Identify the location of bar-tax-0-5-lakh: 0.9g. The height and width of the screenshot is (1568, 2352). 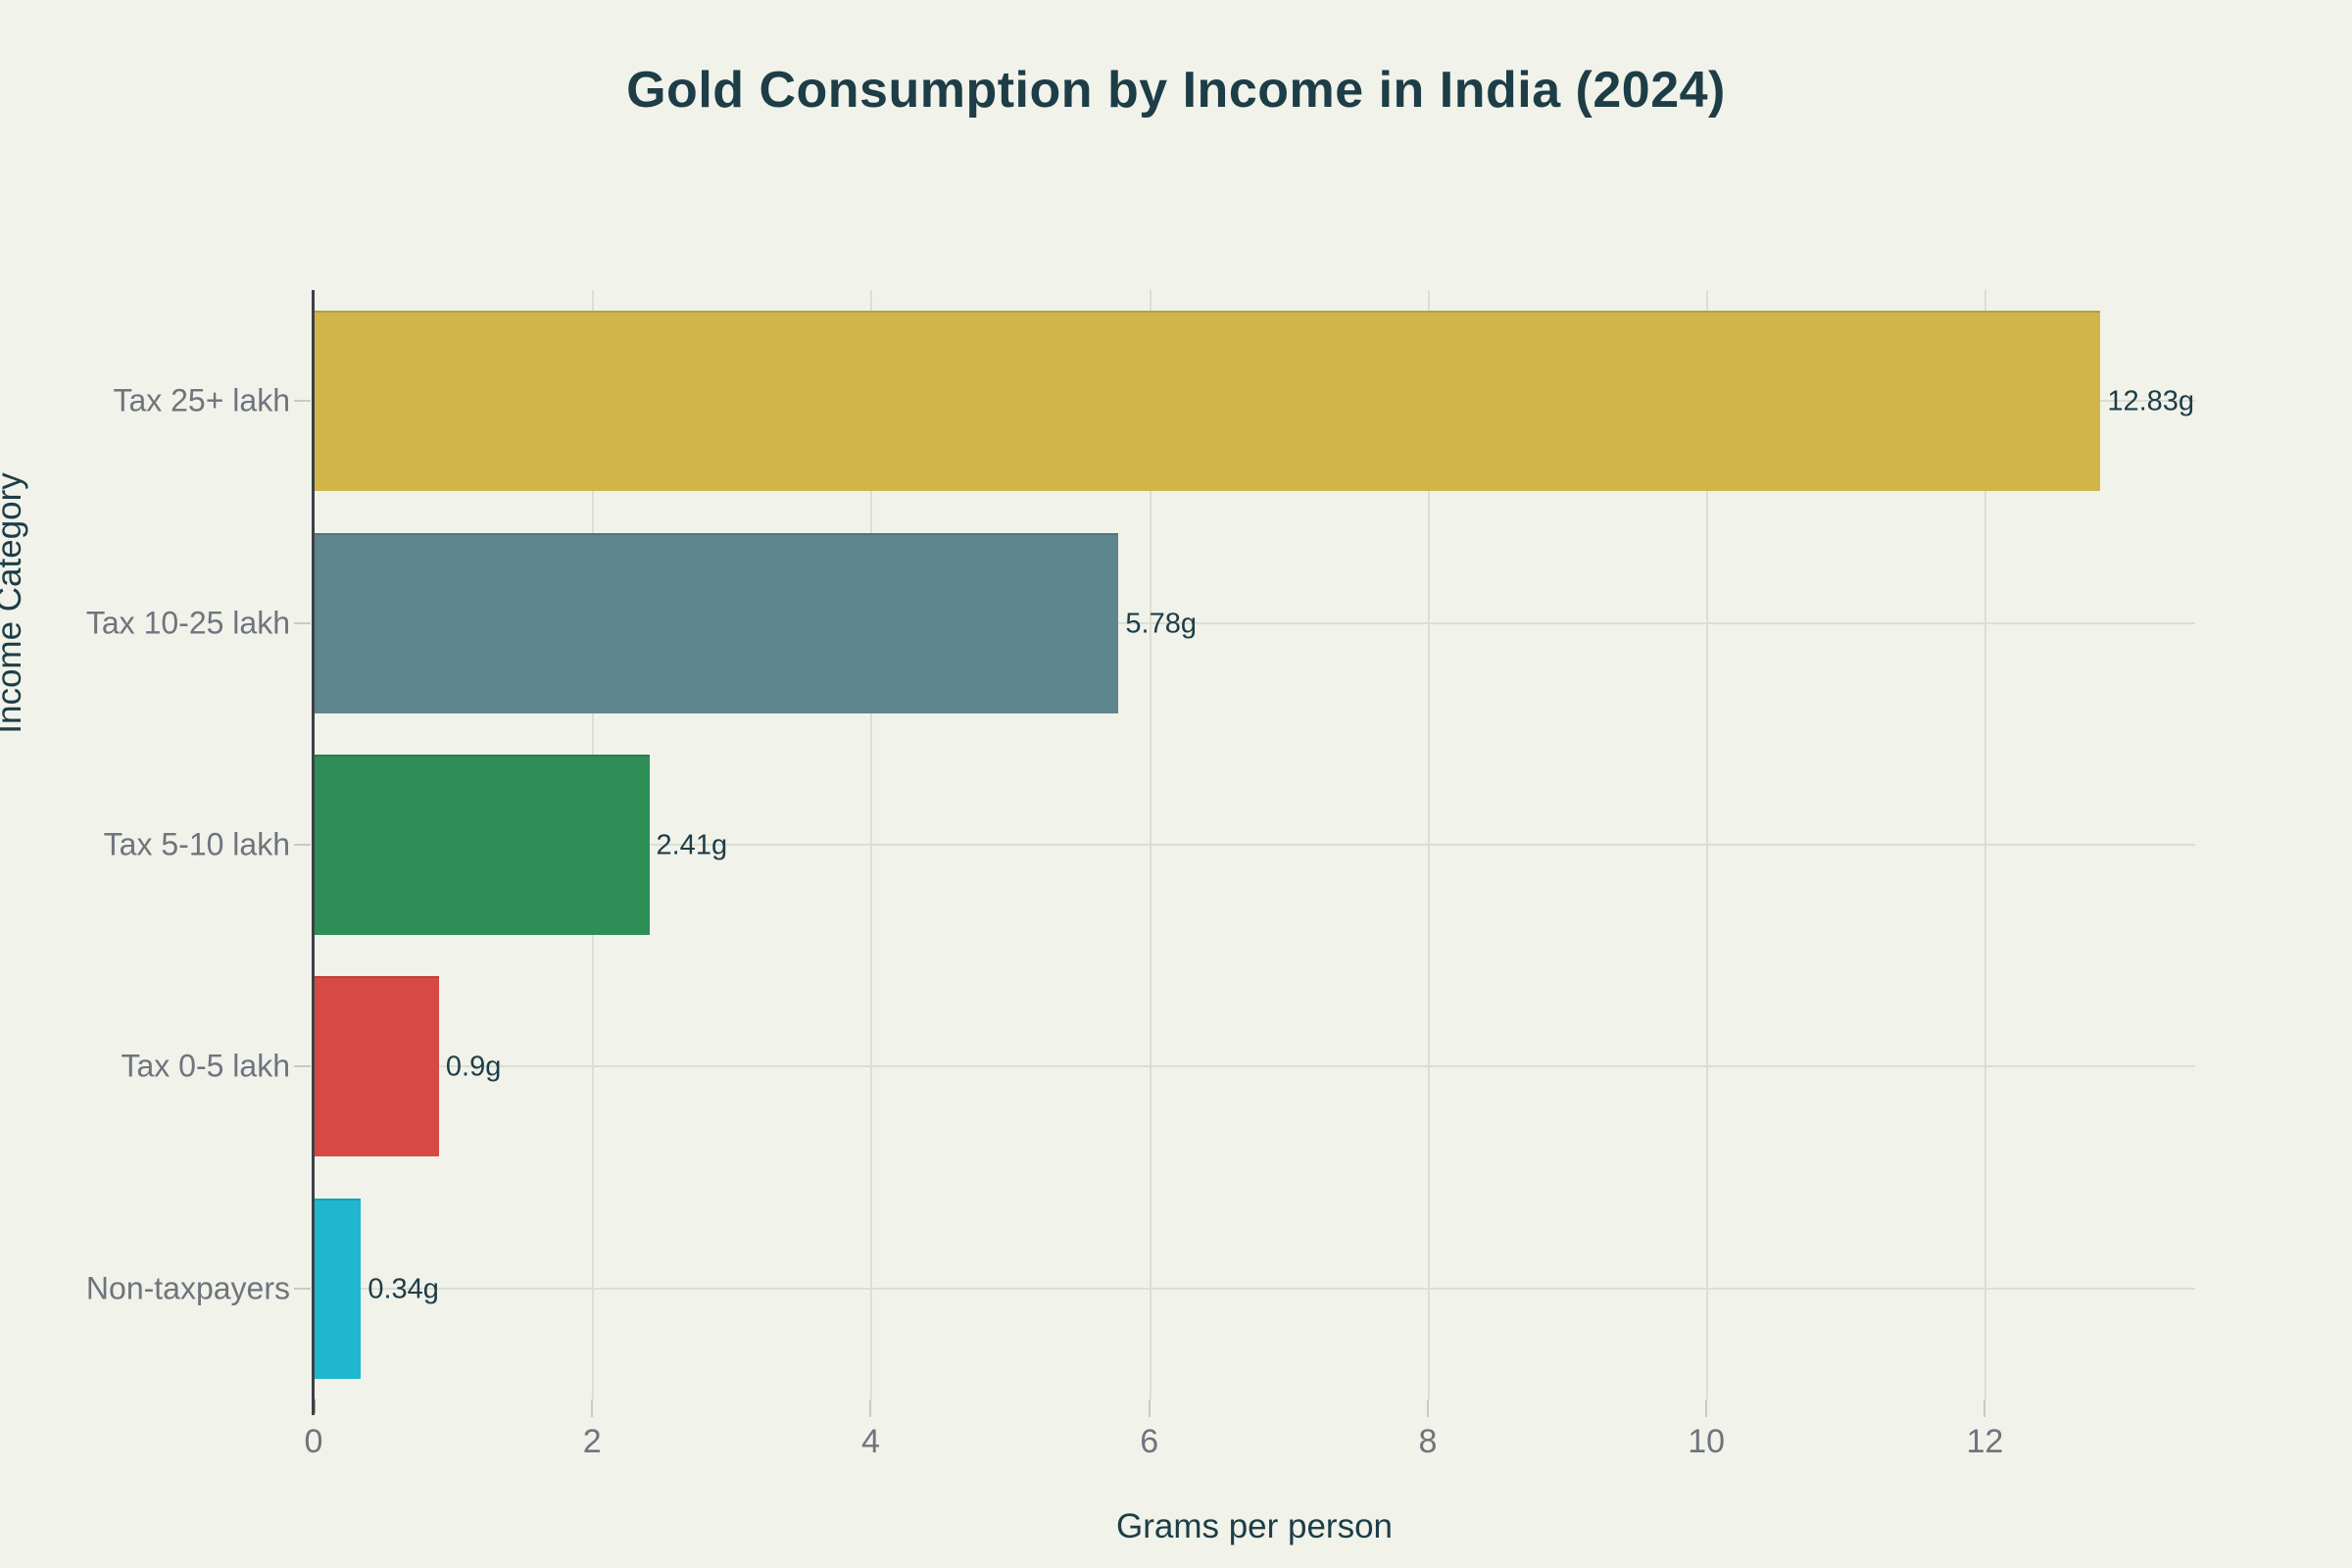
(407, 1066).